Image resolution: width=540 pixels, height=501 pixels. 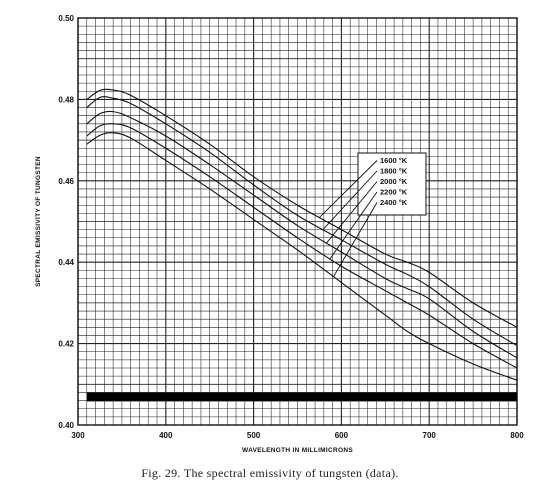 I want to click on legend-entry: 1800 °K, so click(x=394, y=171).